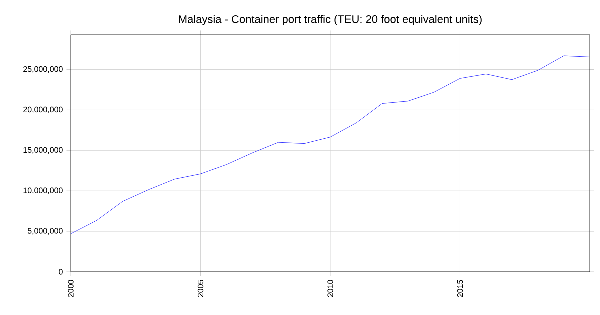  What do you see at coordinates (71, 289) in the screenshot?
I see `x-tick-label: 2000` at bounding box center [71, 289].